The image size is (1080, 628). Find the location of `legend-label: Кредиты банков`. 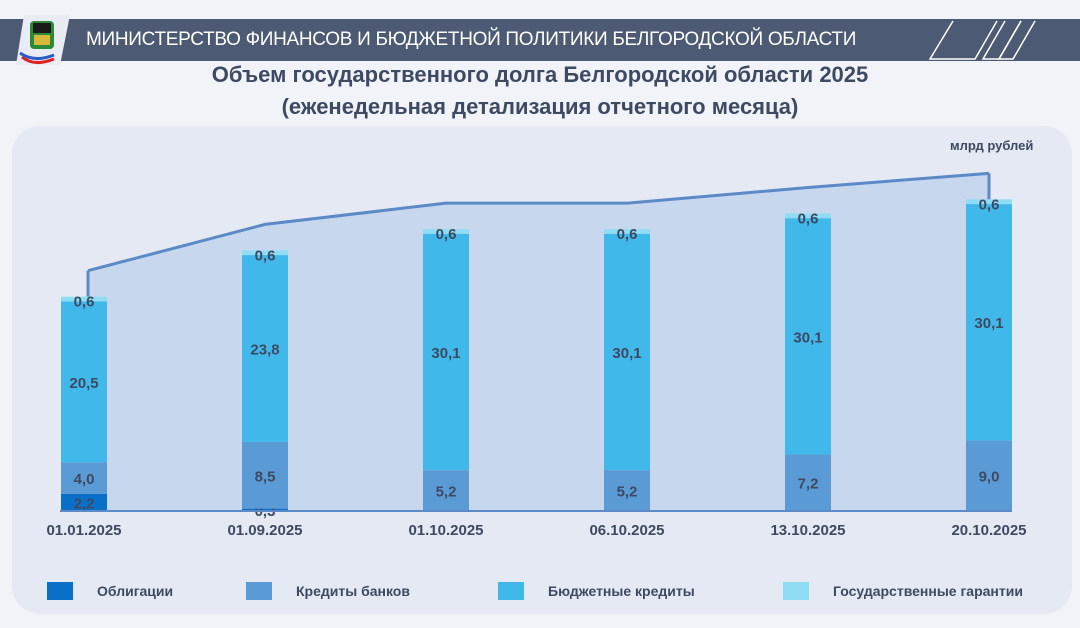

legend-label: Кредиты банков is located at coordinates (353, 591).